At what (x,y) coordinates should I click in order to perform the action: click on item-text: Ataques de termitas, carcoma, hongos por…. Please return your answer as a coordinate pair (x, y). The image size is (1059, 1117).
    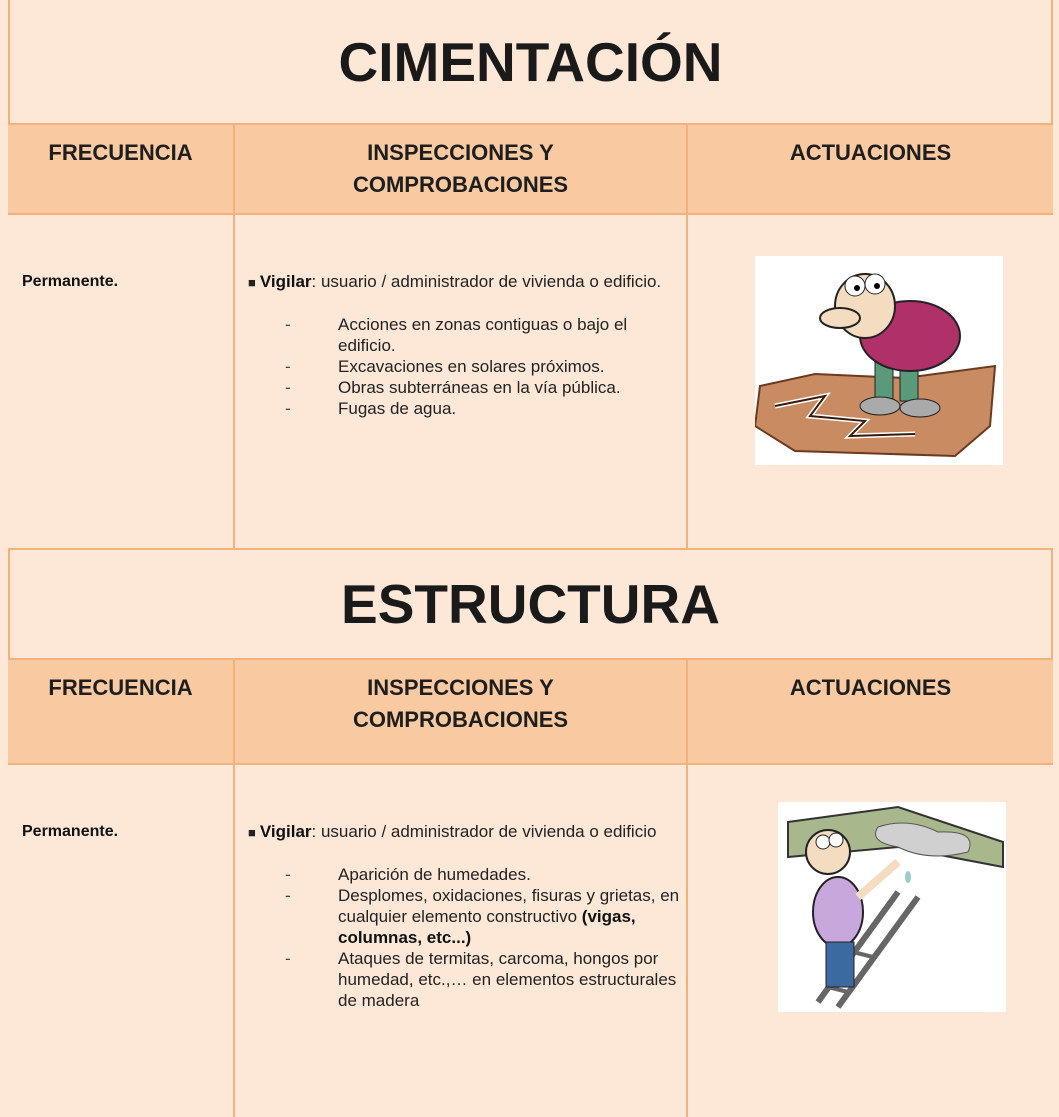
    Looking at the image, I should click on (507, 979).